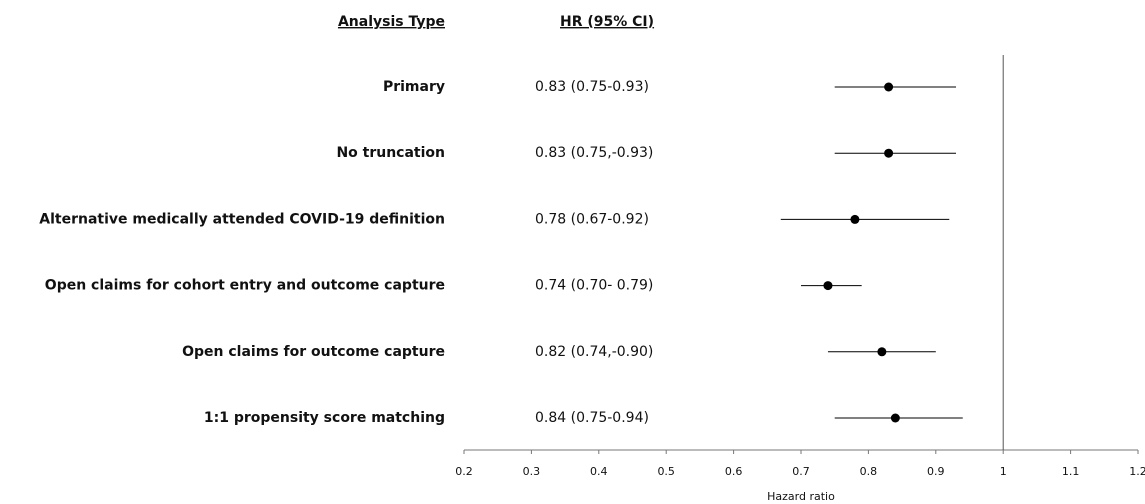 The width and height of the screenshot is (1145, 504). I want to click on value-label: 0.74 (0.70- 0.79), so click(594, 286).